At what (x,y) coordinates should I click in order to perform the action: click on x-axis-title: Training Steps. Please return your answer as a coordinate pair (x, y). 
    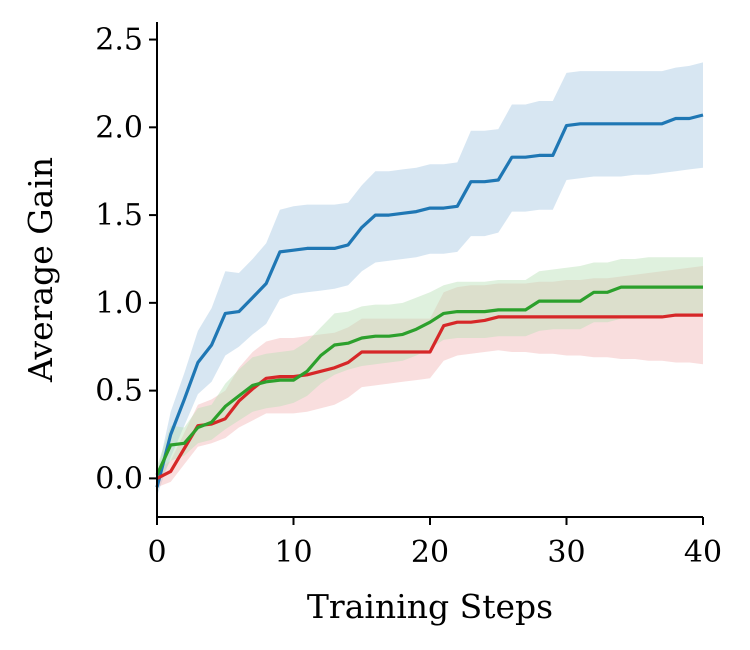
    Looking at the image, I should click on (430, 606).